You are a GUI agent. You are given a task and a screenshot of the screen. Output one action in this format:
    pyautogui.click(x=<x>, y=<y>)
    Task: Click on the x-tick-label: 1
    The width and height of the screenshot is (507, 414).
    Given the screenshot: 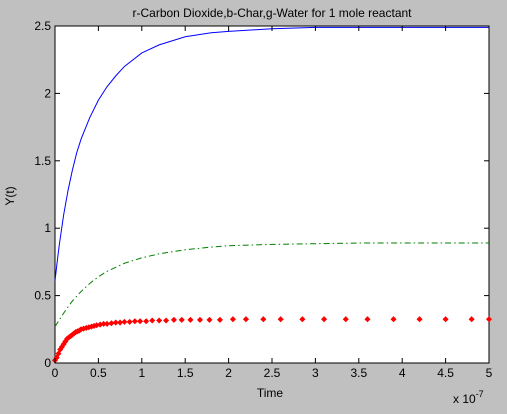 What is the action you would take?
    pyautogui.click(x=141, y=373)
    